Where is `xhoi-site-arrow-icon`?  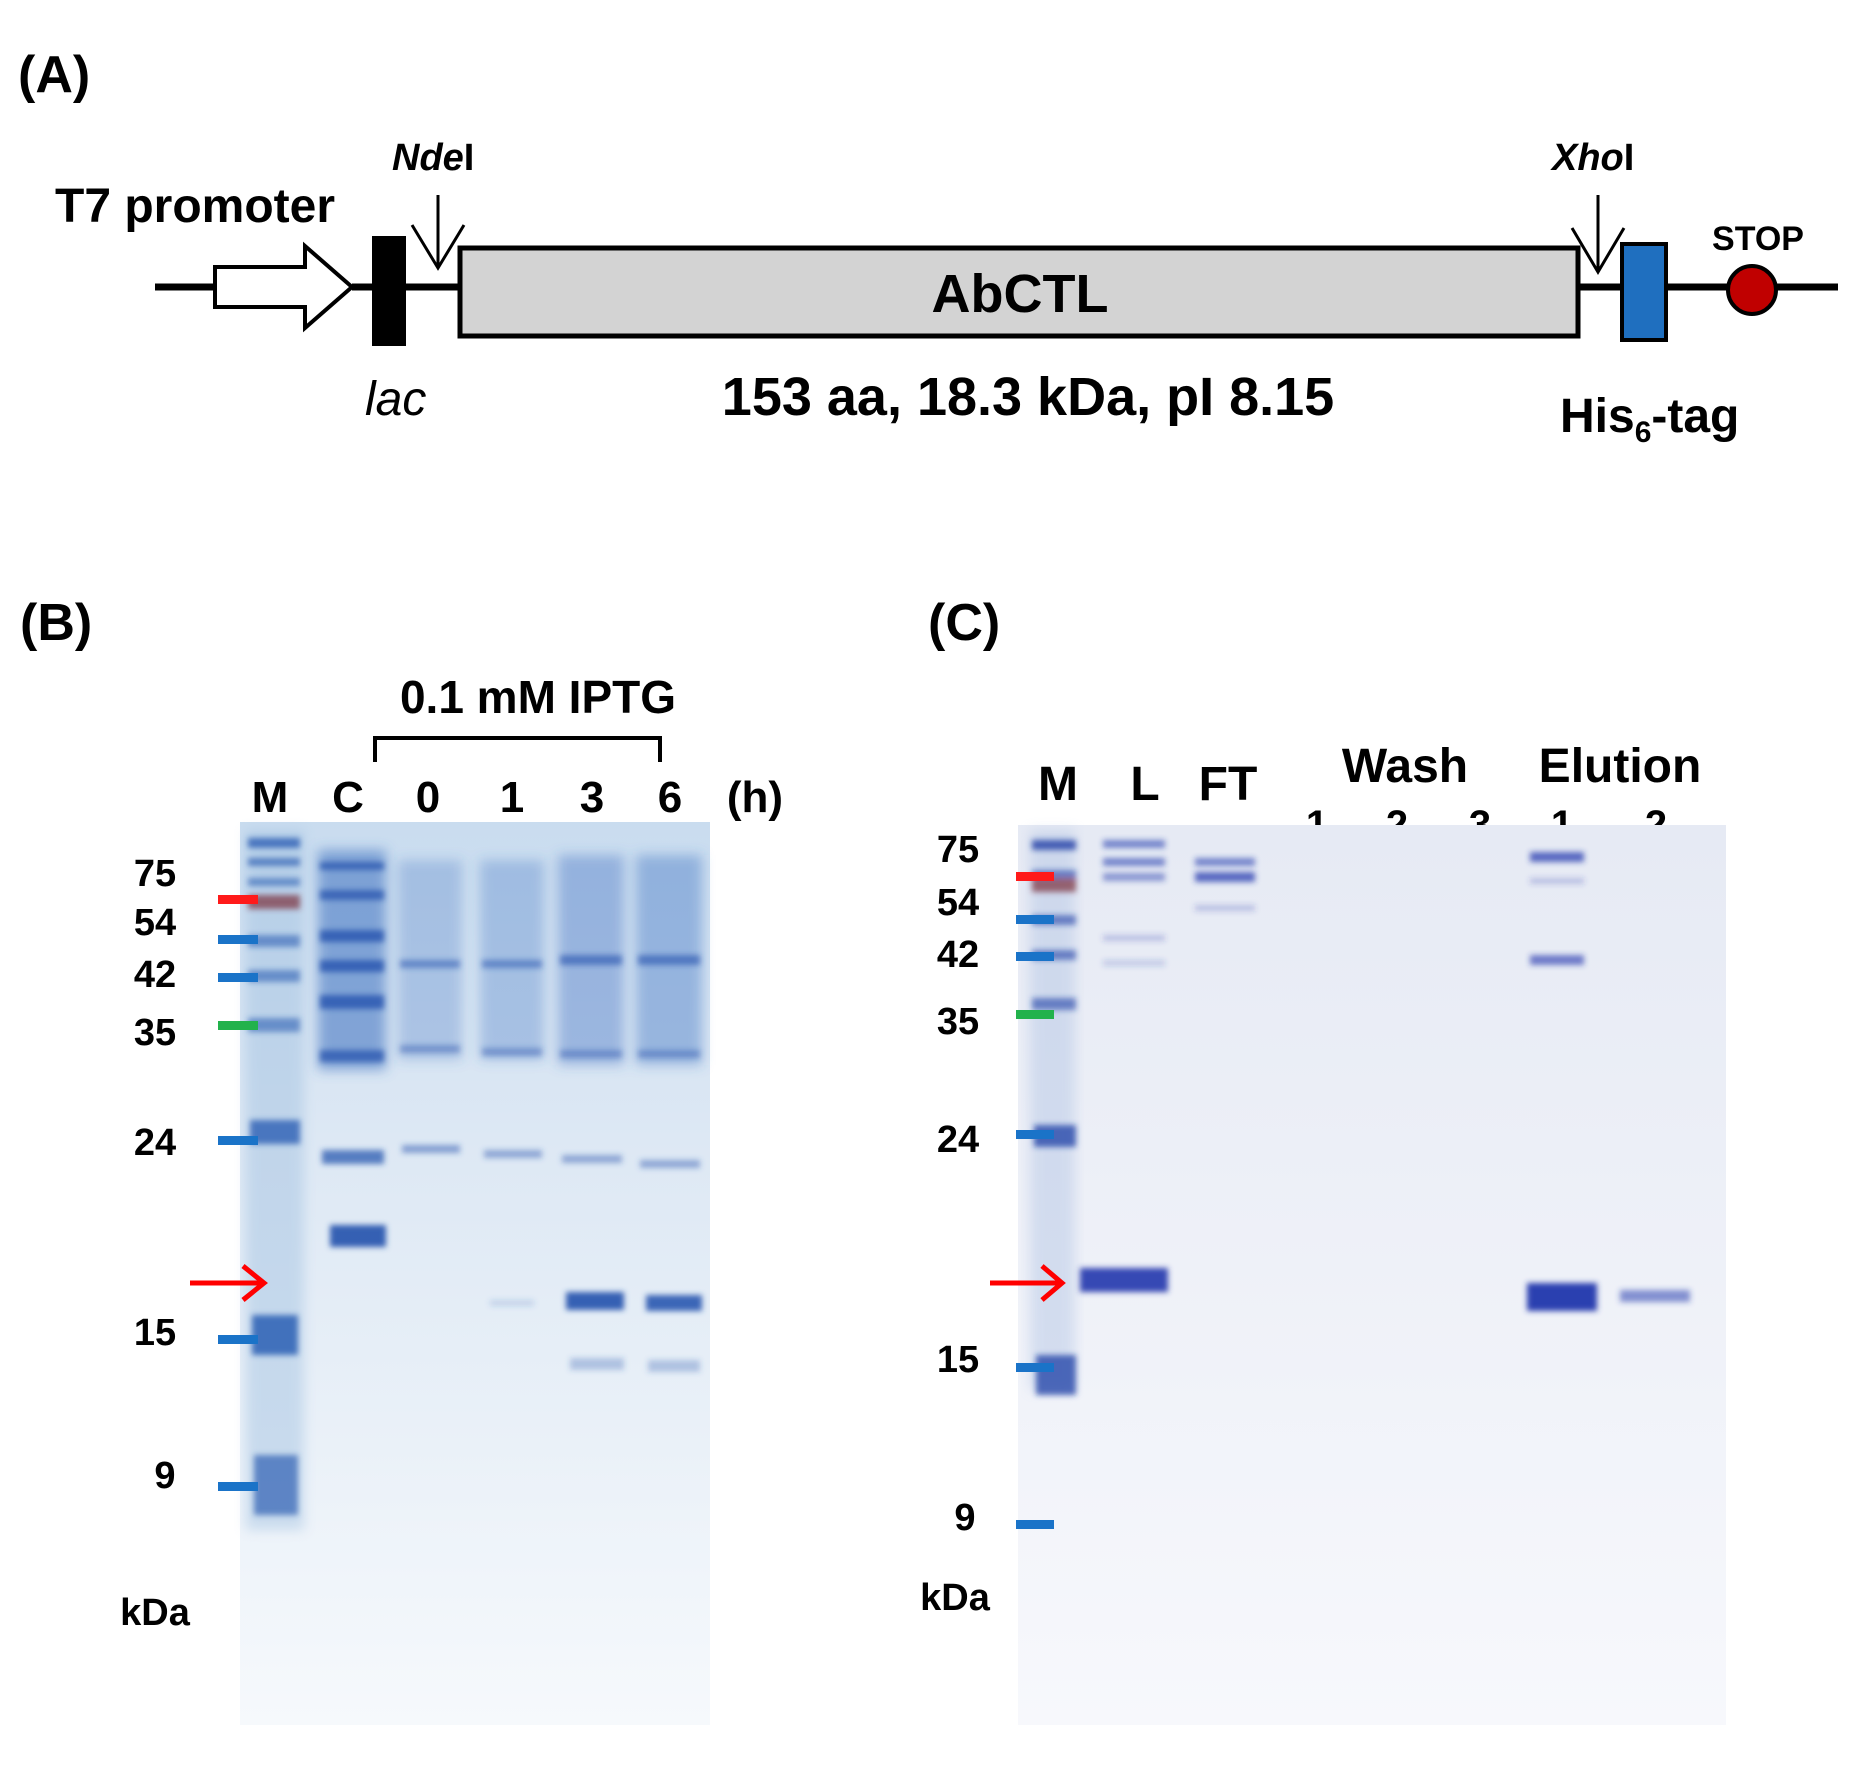 xhoi-site-arrow-icon is located at coordinates (1598, 235).